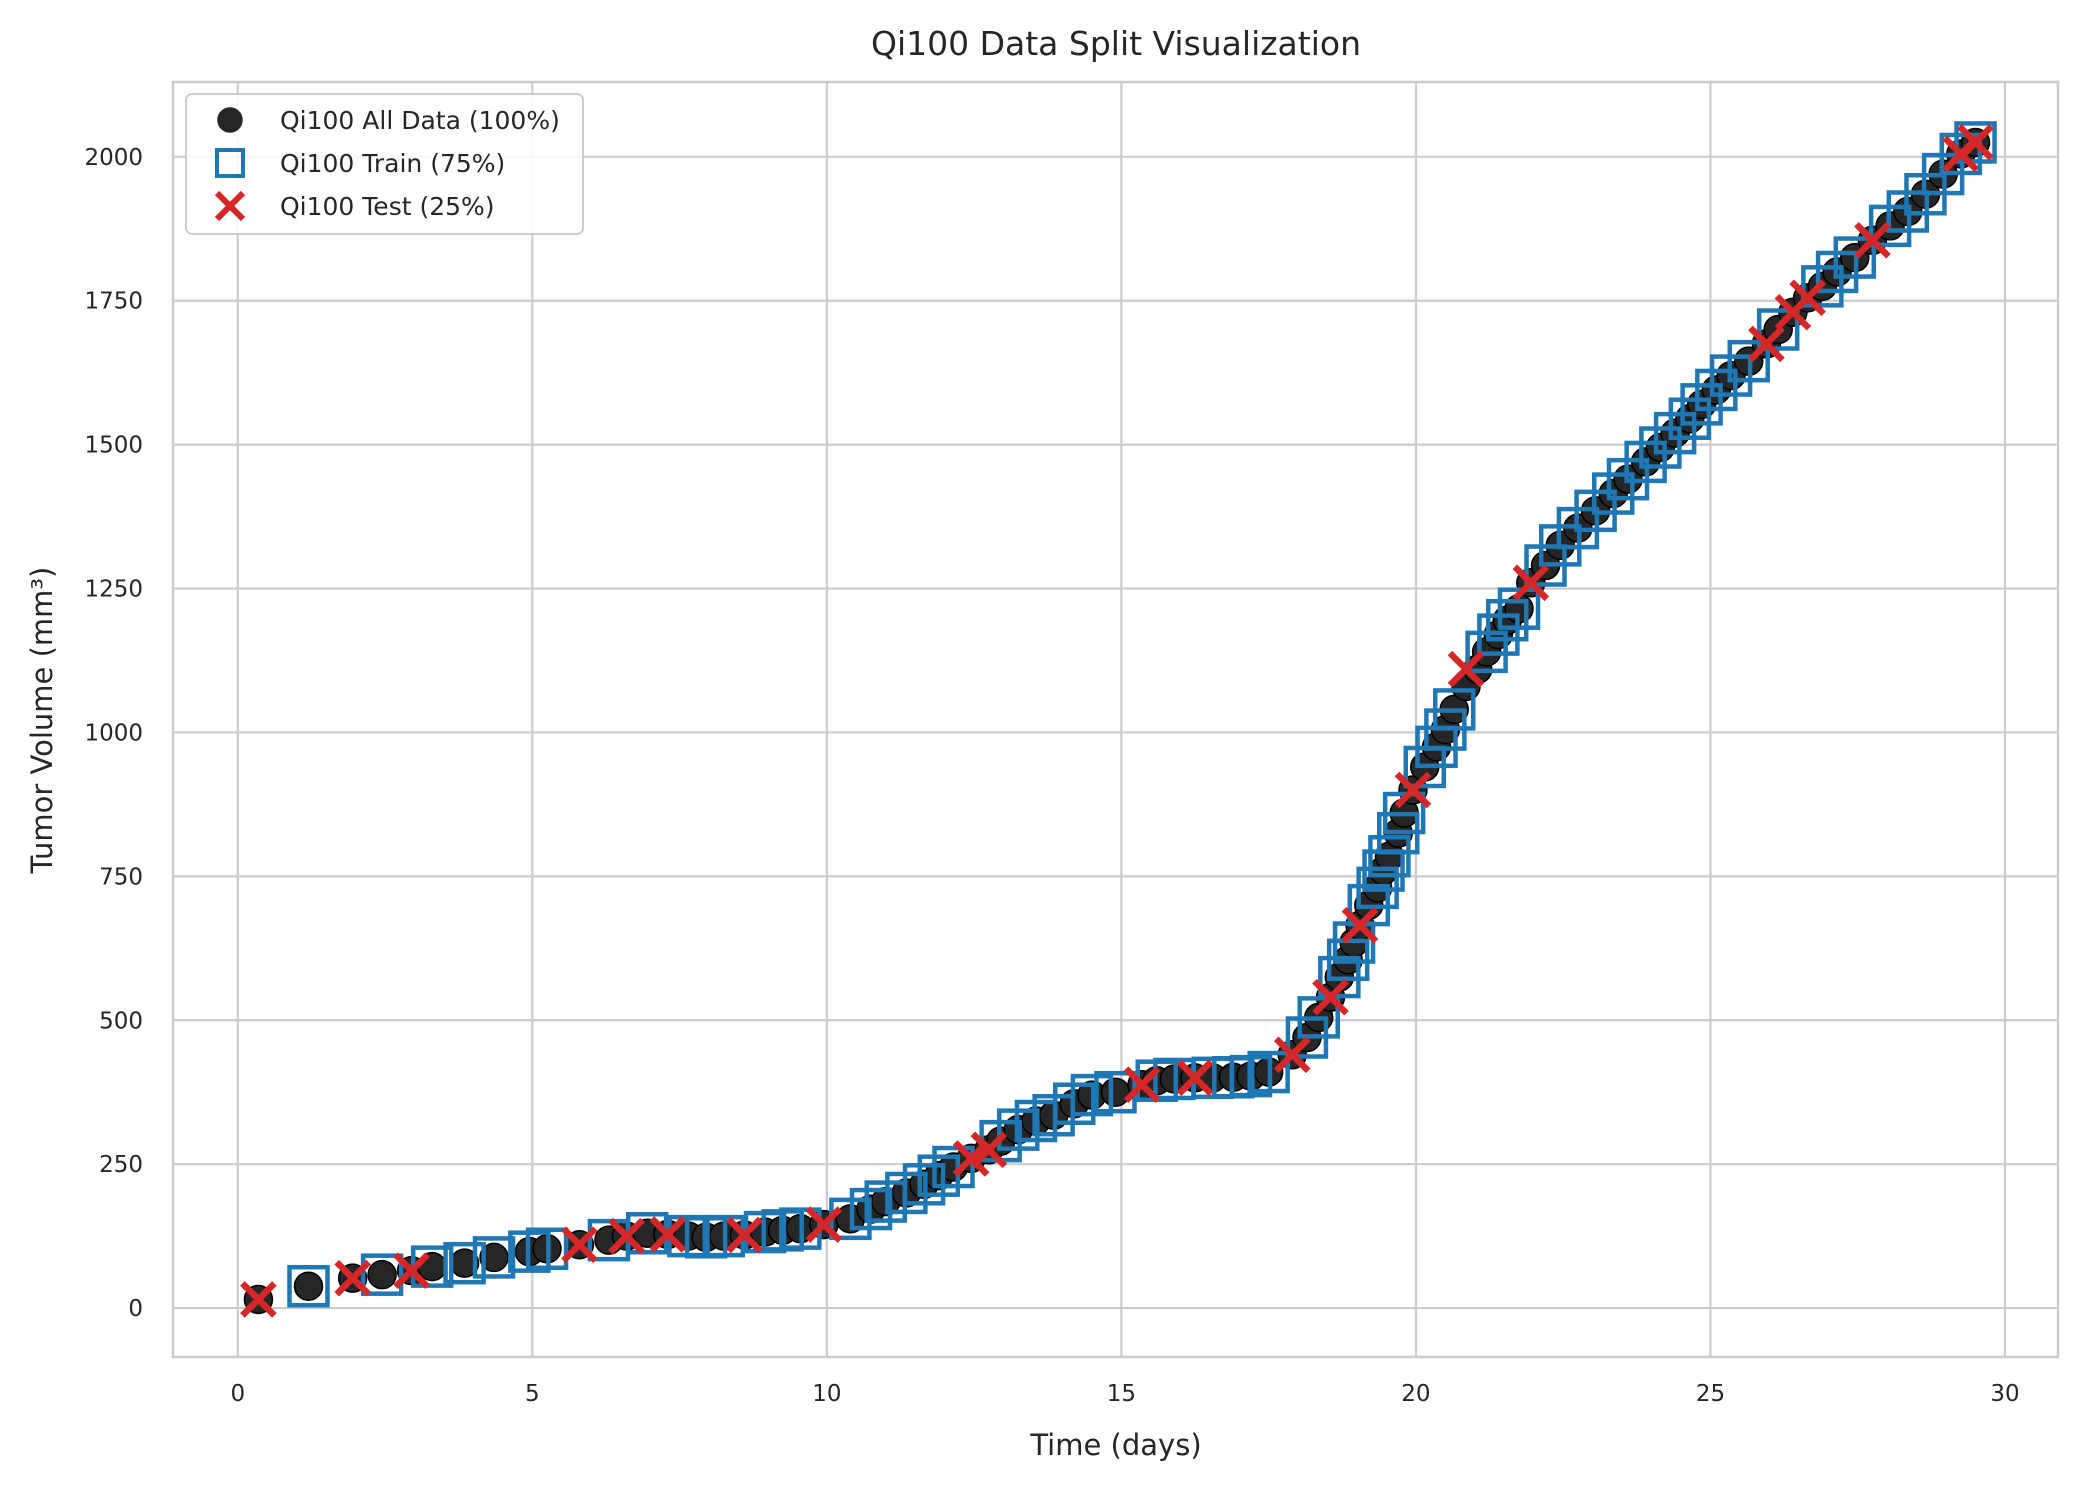 The width and height of the screenshot is (2087, 1487). I want to click on legend-circle-marker, so click(230, 120).